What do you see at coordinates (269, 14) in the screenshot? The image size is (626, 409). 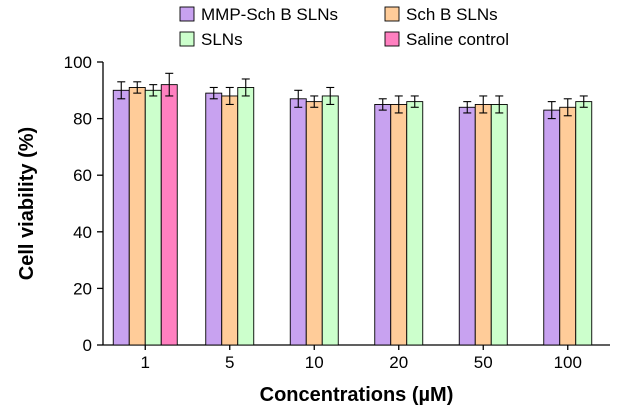 I see `legend-label: MMP-Sch B SLNs` at bounding box center [269, 14].